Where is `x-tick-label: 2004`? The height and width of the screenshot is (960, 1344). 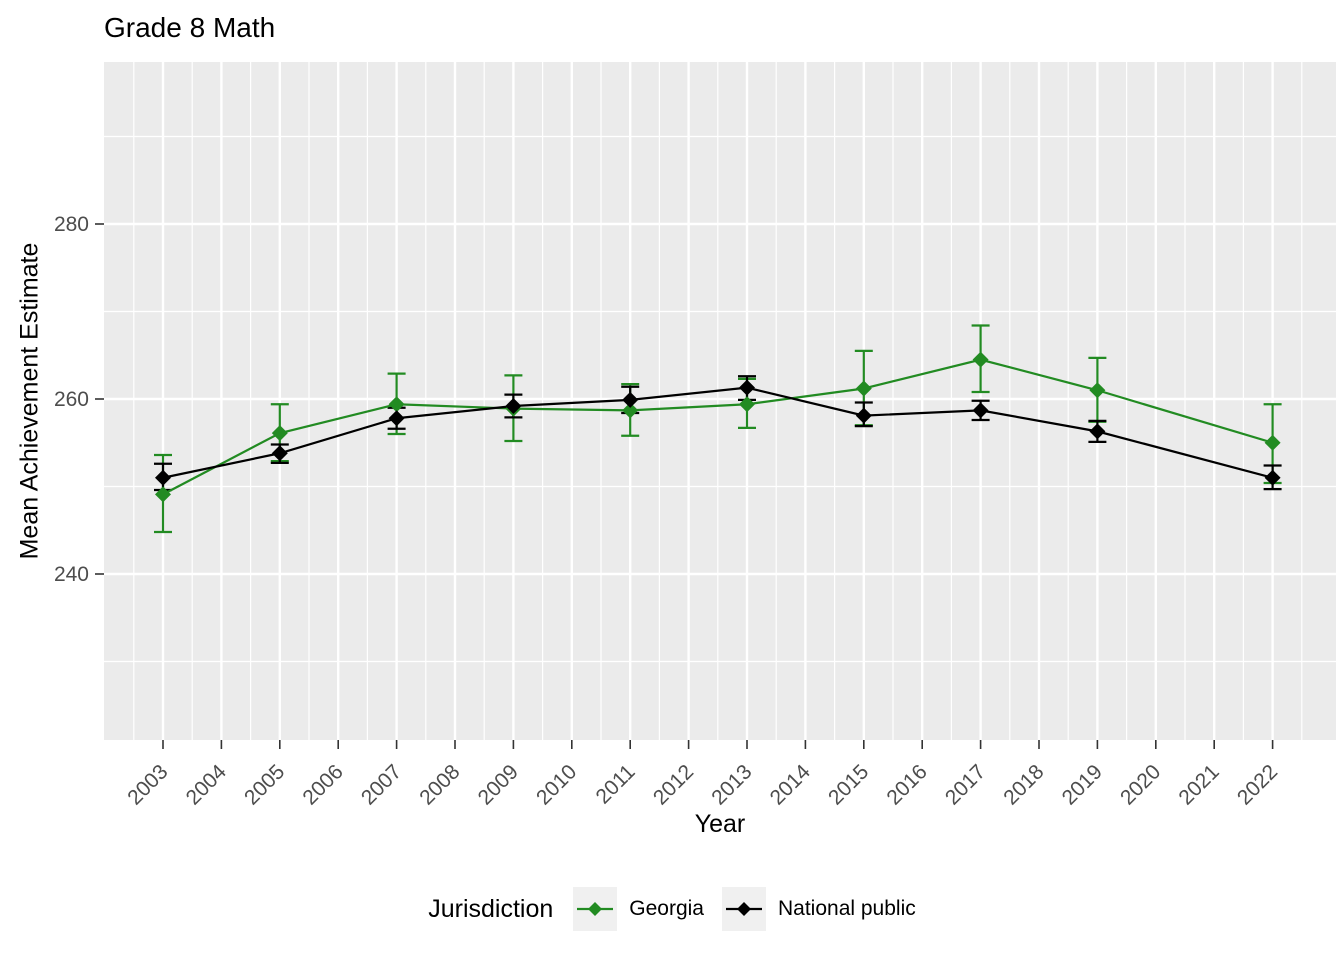
x-tick-label: 2004 is located at coordinates (207, 785).